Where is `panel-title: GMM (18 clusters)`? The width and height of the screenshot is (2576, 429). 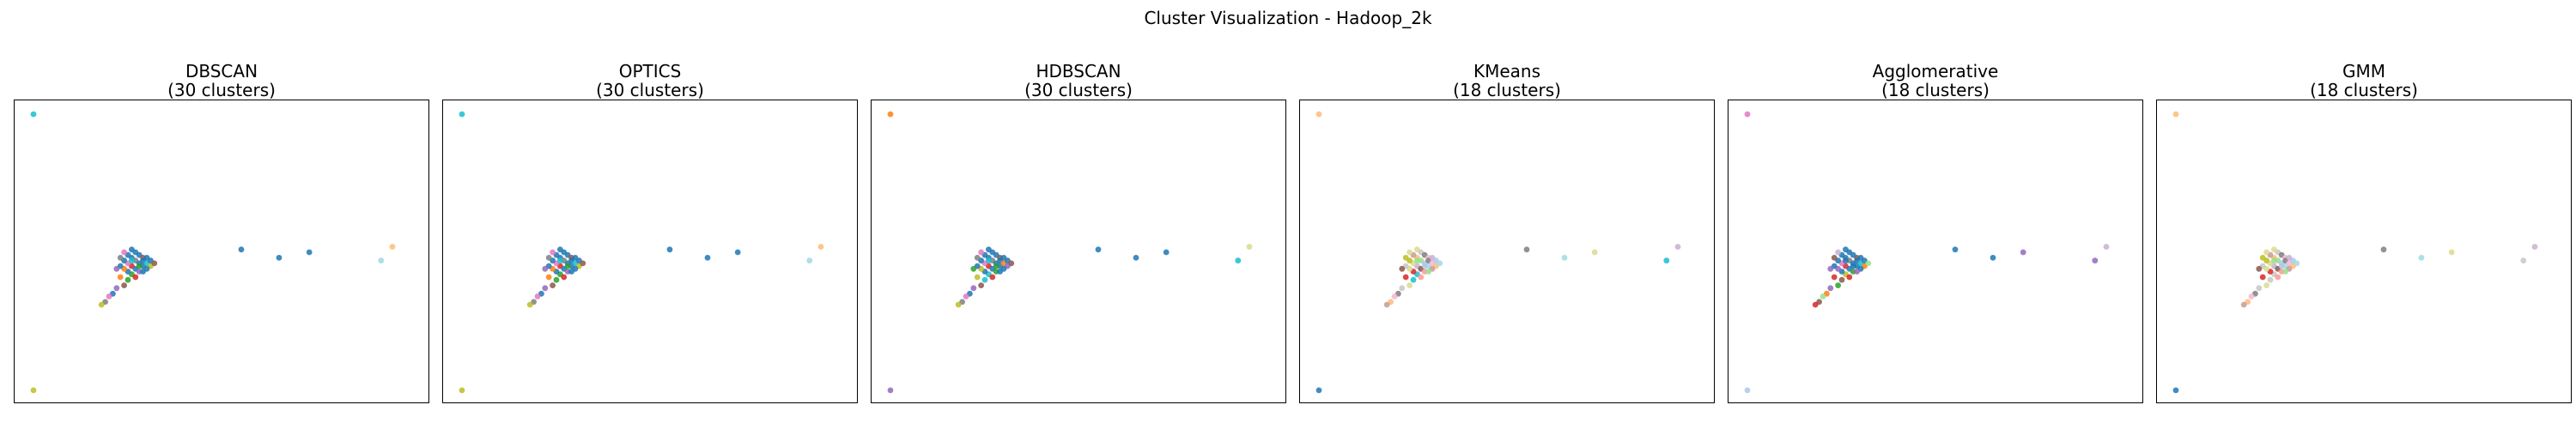
panel-title: GMM (18 clusters) is located at coordinates (2364, 81).